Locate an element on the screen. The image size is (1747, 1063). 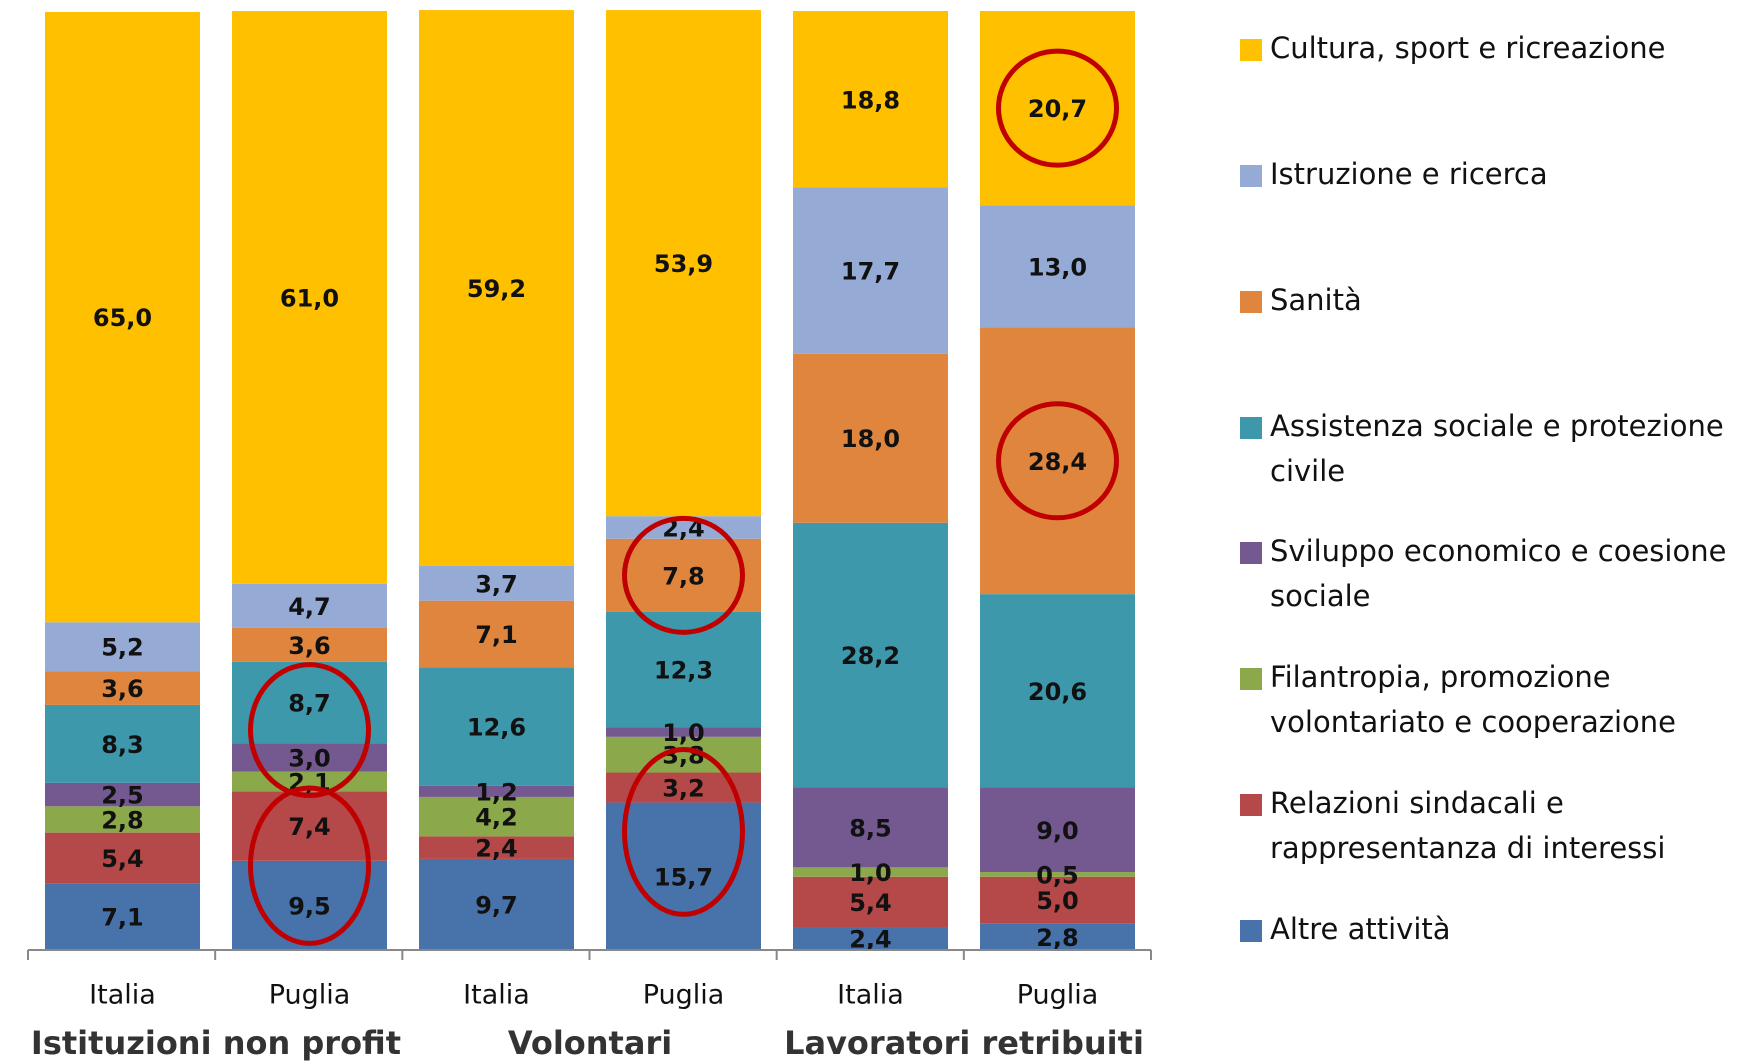
value-label: 53,9 is located at coordinates (683, 264).